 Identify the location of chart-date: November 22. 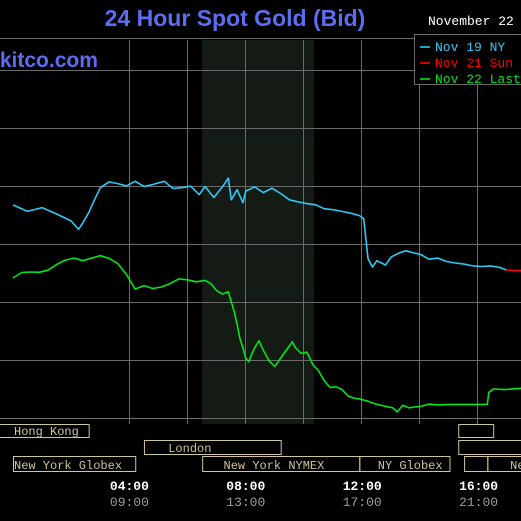
(471, 21).